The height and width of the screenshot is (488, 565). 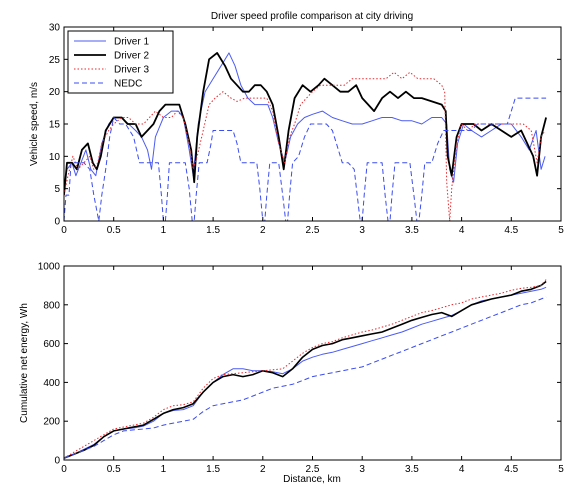 I want to click on legend-entry: Driver 2, so click(x=131, y=56).